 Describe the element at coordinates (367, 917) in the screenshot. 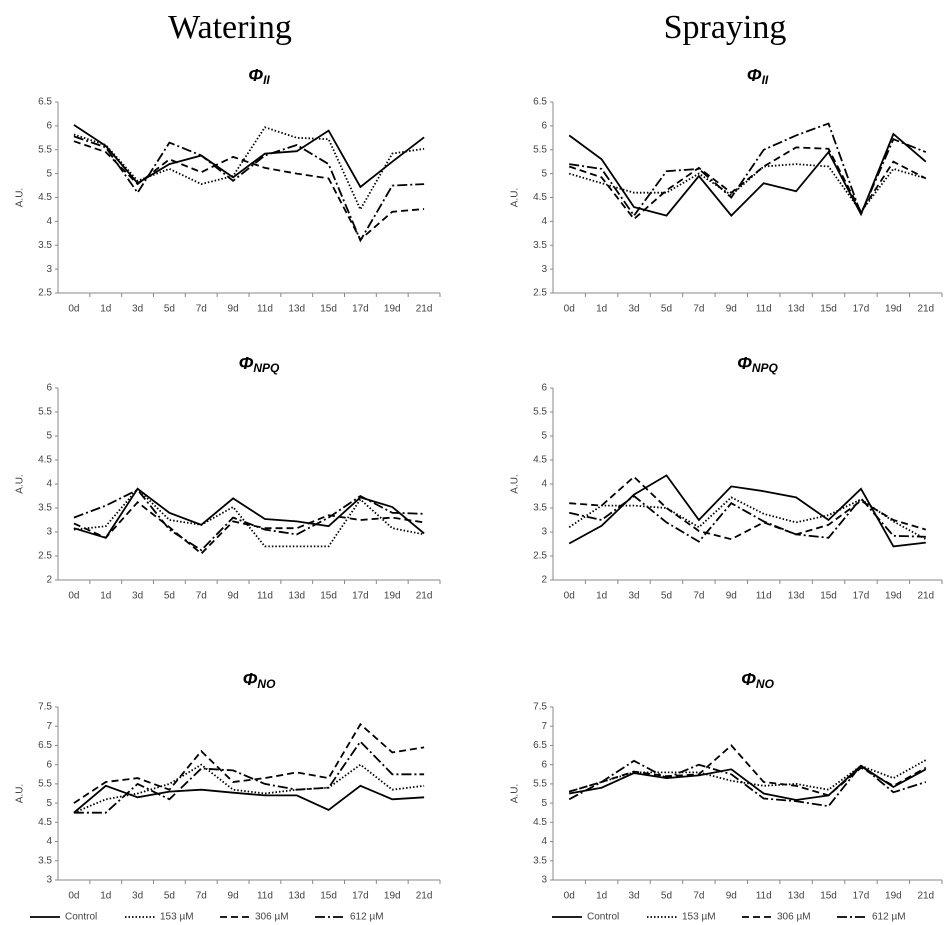

I see `legend-label: 612 µM` at that location.